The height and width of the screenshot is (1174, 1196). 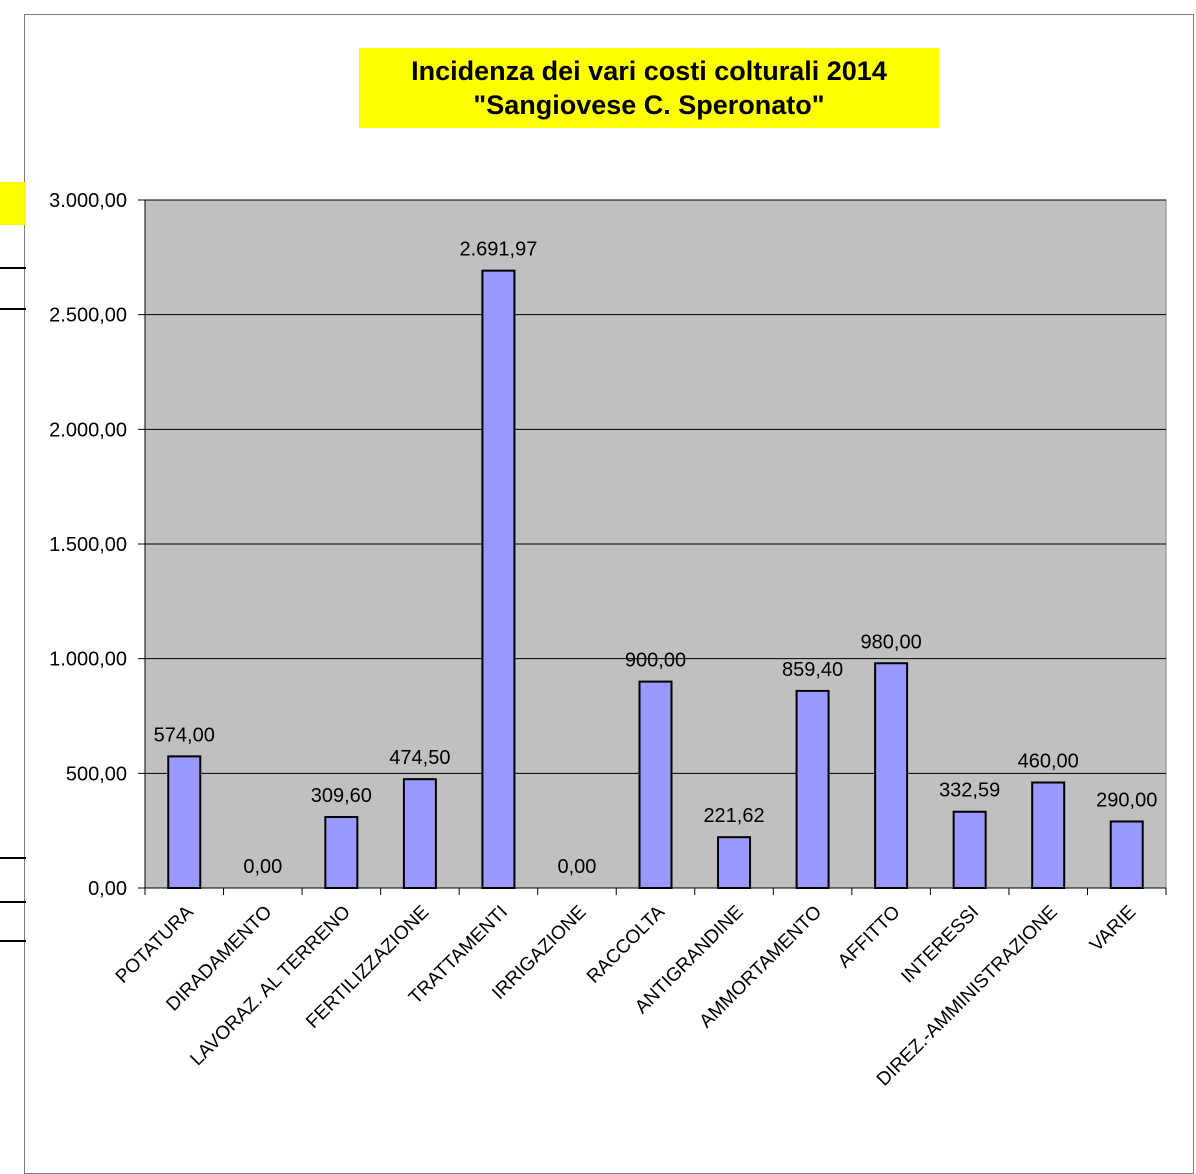 What do you see at coordinates (498, 250) in the screenshot?
I see `data-label: 2.691,97` at bounding box center [498, 250].